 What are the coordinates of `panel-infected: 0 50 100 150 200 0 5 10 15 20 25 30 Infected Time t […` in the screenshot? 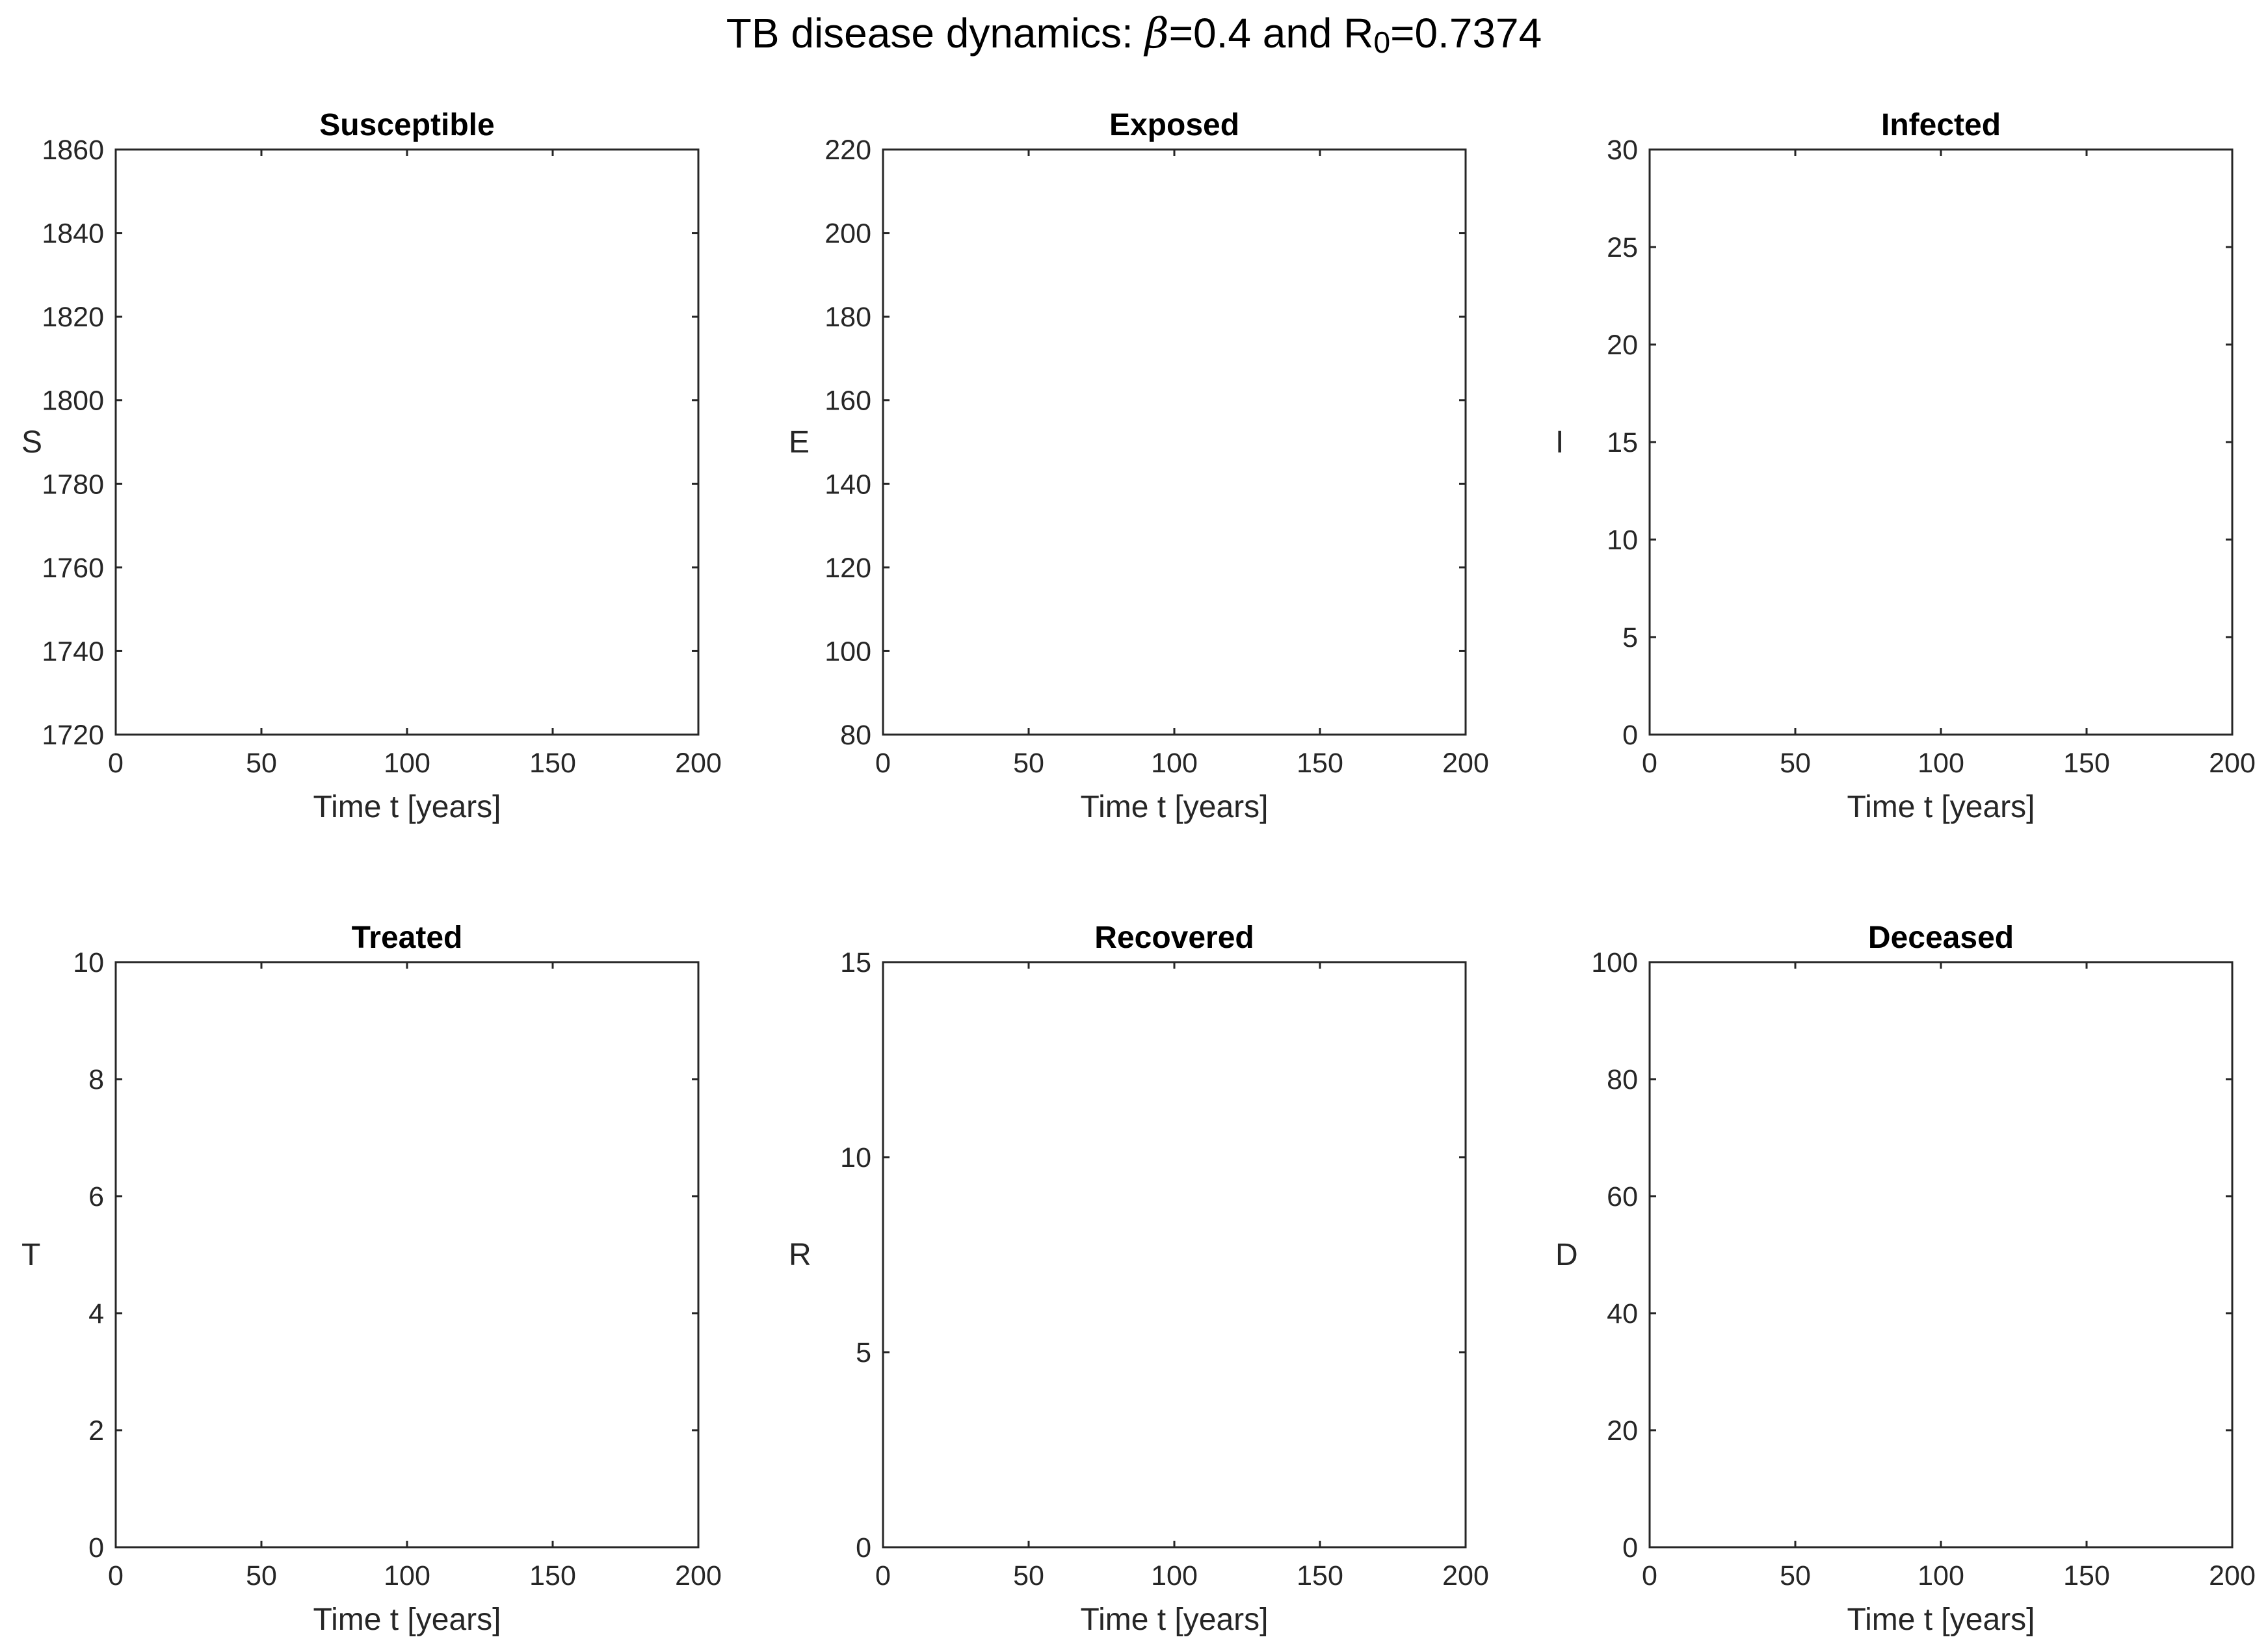 It's located at (1905, 466).